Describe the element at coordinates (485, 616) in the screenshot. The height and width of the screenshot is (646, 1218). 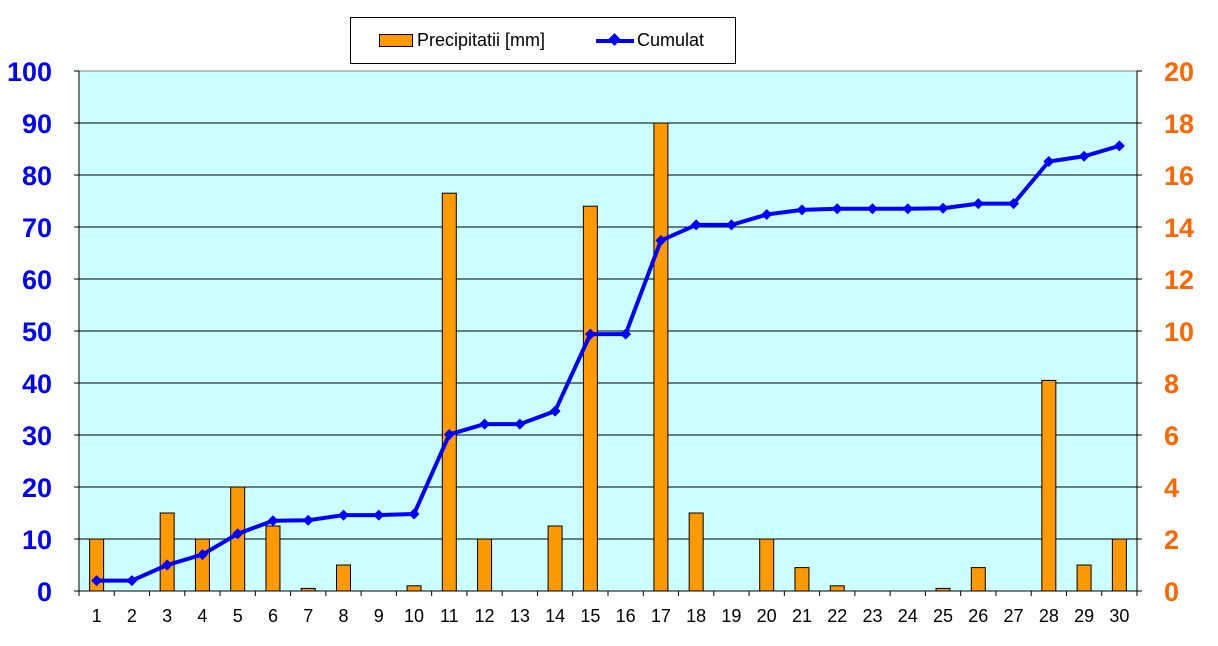
I see `x-tick-label: 12` at that location.